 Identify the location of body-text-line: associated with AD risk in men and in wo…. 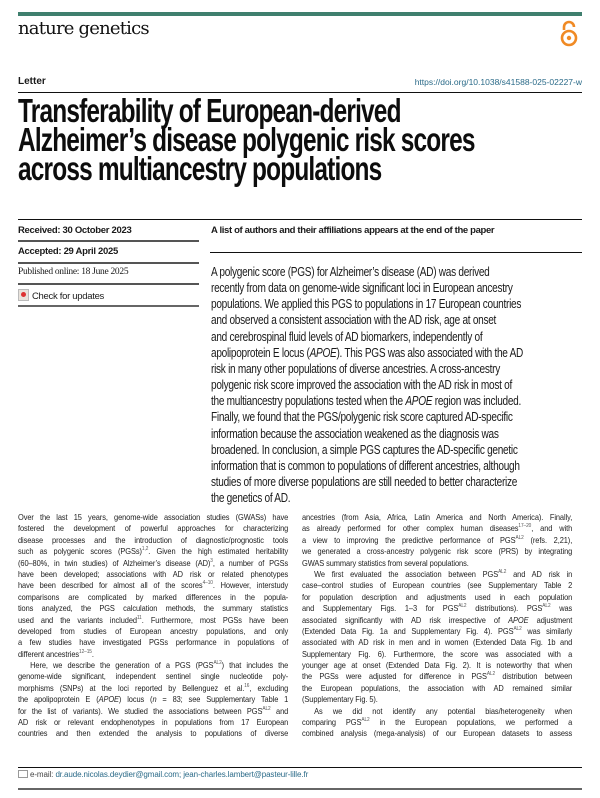
(437, 642).